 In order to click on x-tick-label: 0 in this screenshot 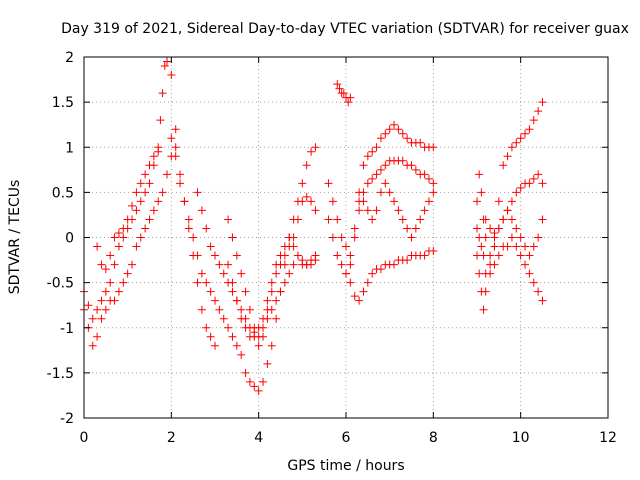, I will do `click(84, 438)`.